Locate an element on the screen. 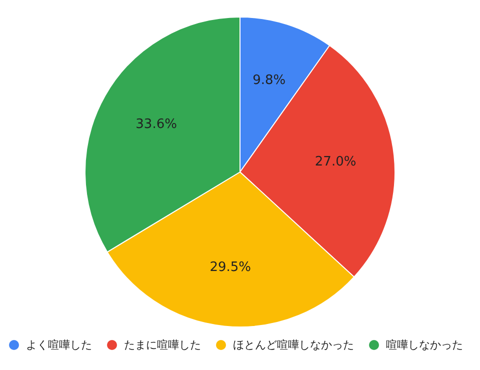 The height and width of the screenshot is (370, 480). legend-label: よく喧嘩した is located at coordinates (59, 345).